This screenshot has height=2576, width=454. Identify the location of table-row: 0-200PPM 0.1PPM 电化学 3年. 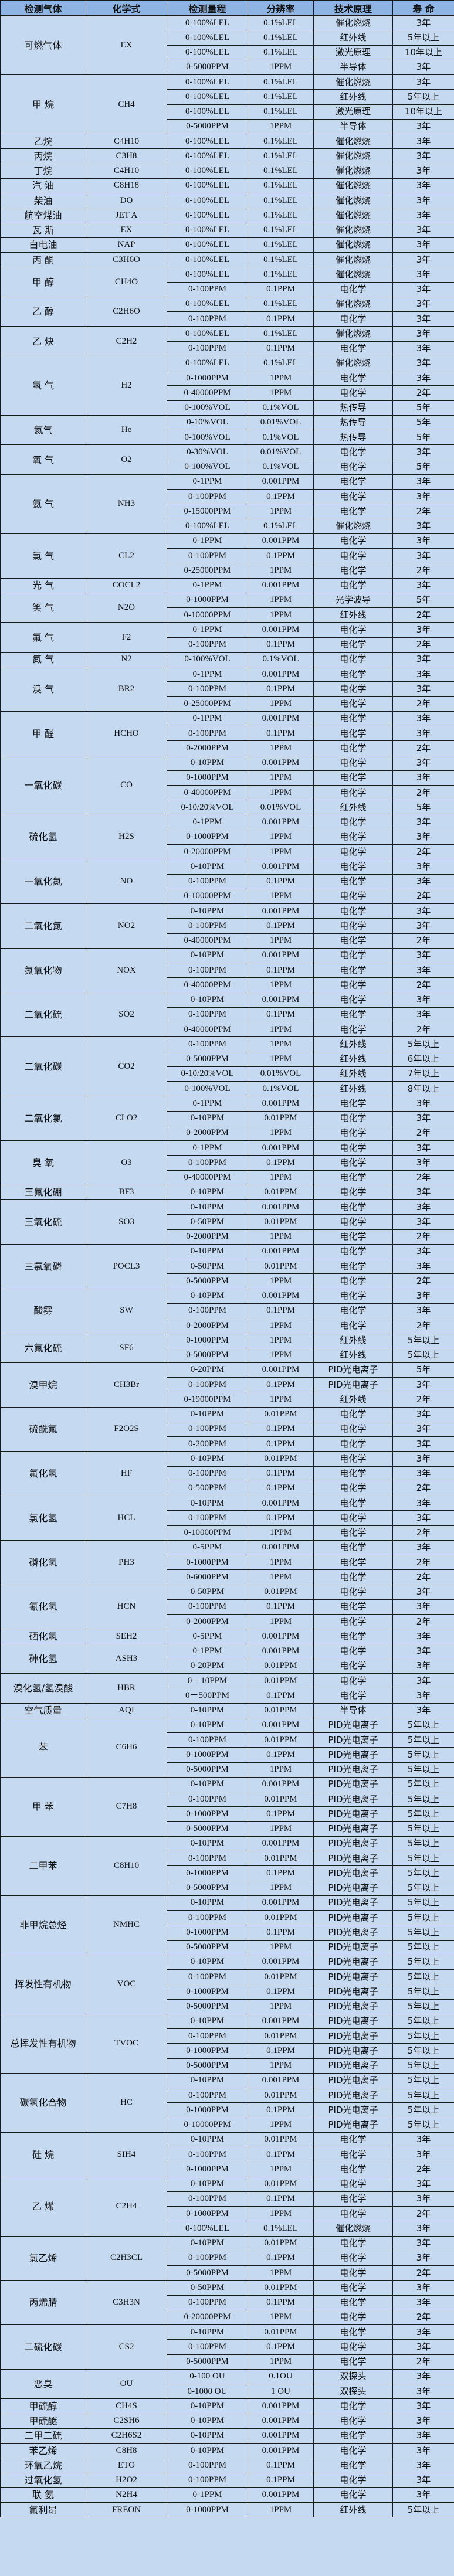
(227, 1444).